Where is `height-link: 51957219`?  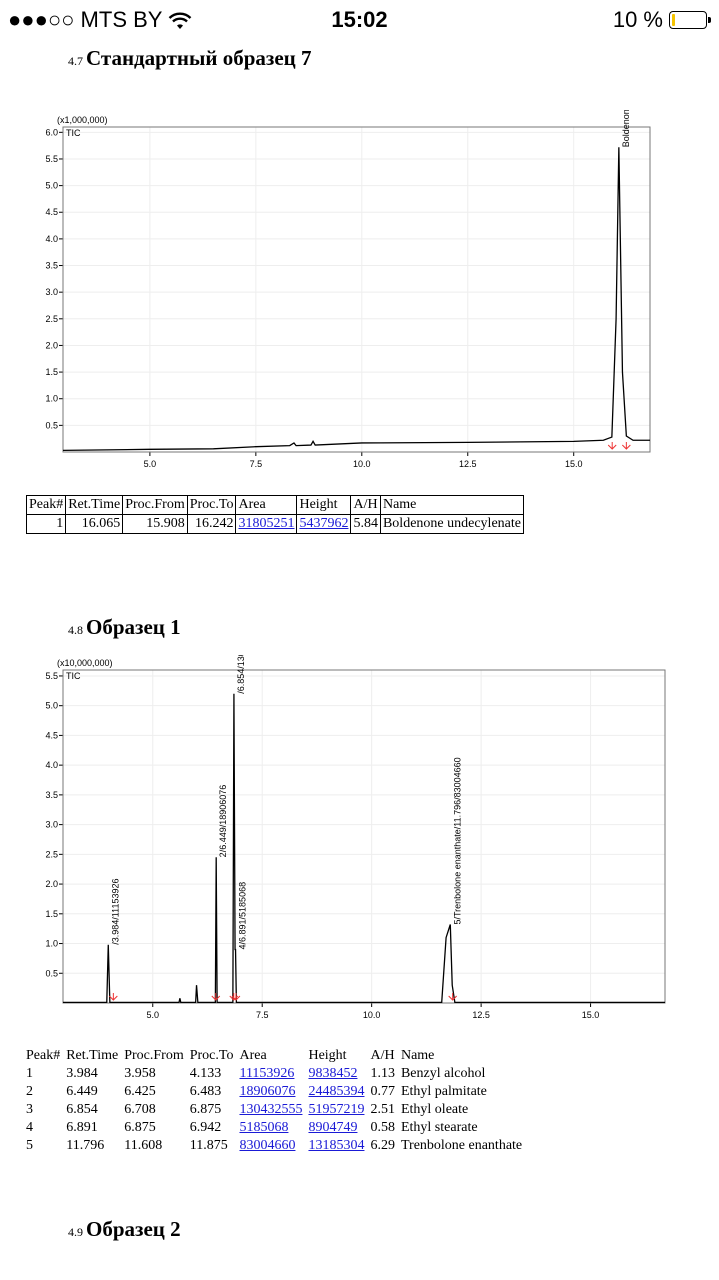
height-link: 51957219 is located at coordinates (336, 1109).